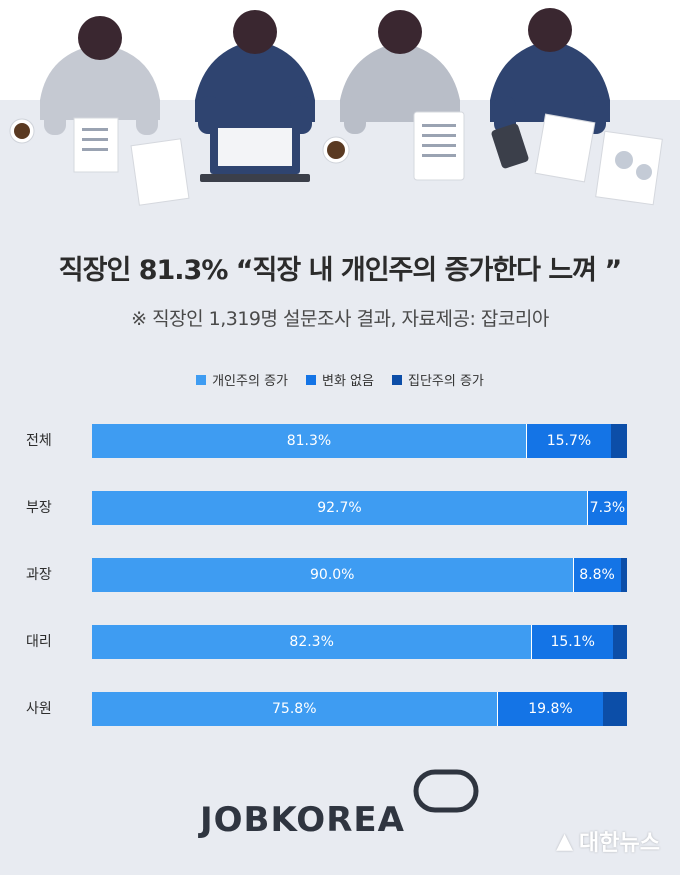 Image resolution: width=680 pixels, height=875 pixels. Describe the element at coordinates (39, 575) in the screenshot. I see `category-label: 과장` at that location.